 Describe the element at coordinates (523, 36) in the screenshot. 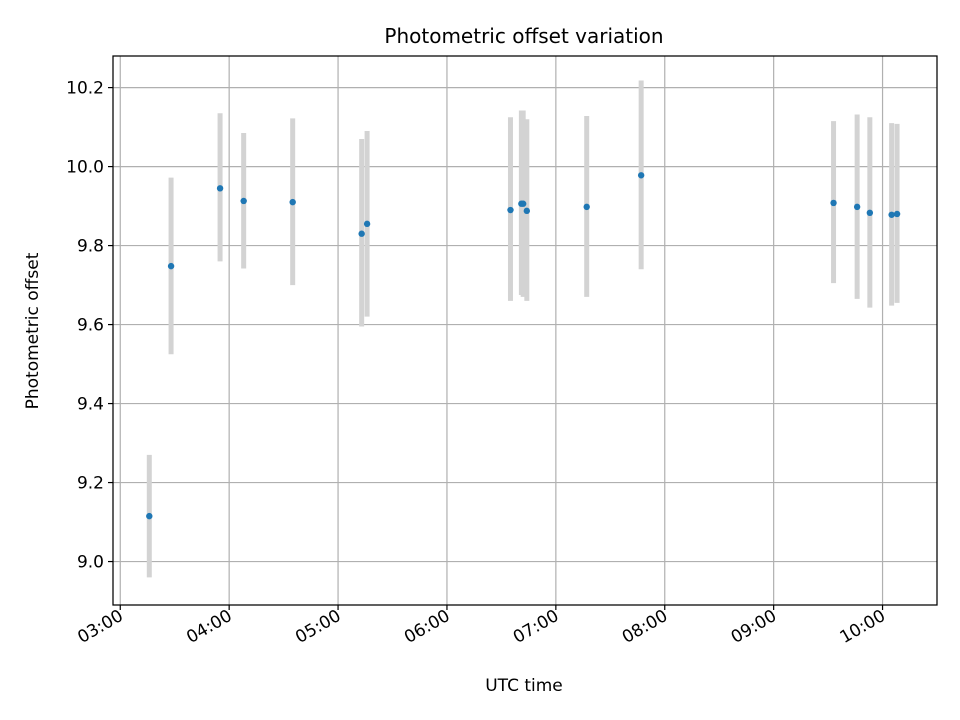

I see `chart-title: Photometric offset variation` at that location.